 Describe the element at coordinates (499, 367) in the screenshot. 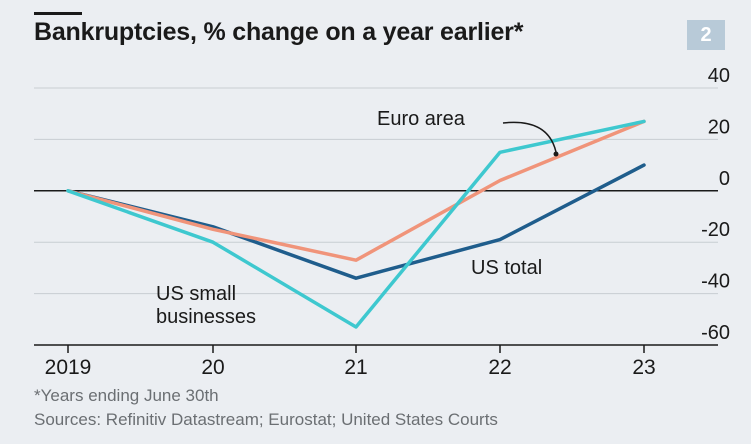

I see `x-tick-label: 22` at that location.